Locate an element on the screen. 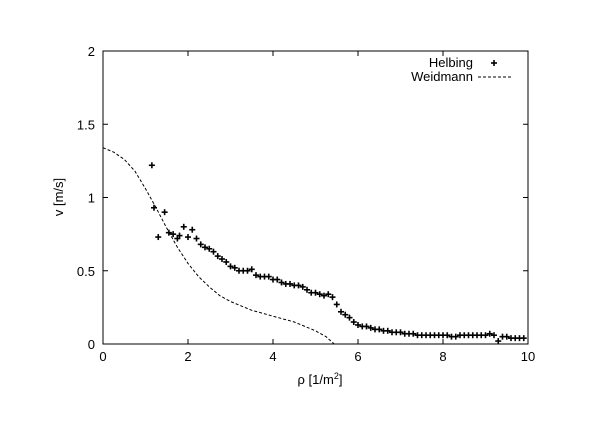  x-axis-label-main: ρ [1/m is located at coordinates (316, 379).